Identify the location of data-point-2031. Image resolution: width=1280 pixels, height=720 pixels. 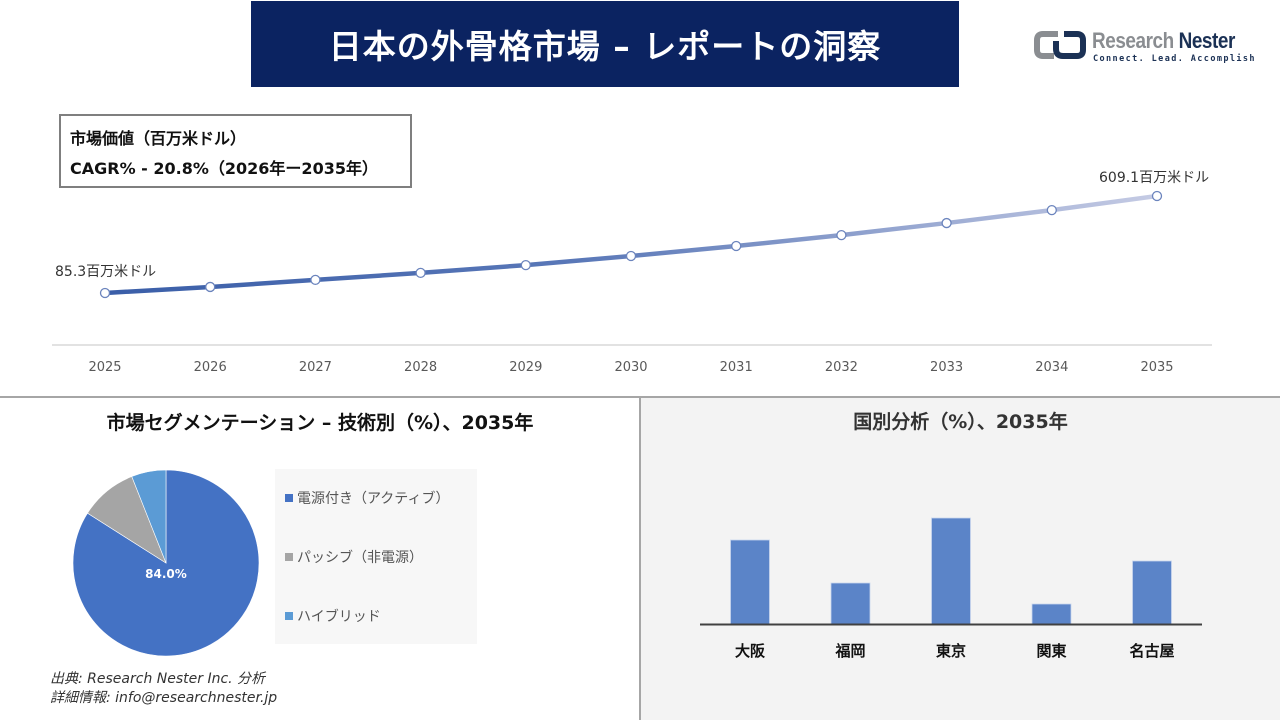
(736, 246).